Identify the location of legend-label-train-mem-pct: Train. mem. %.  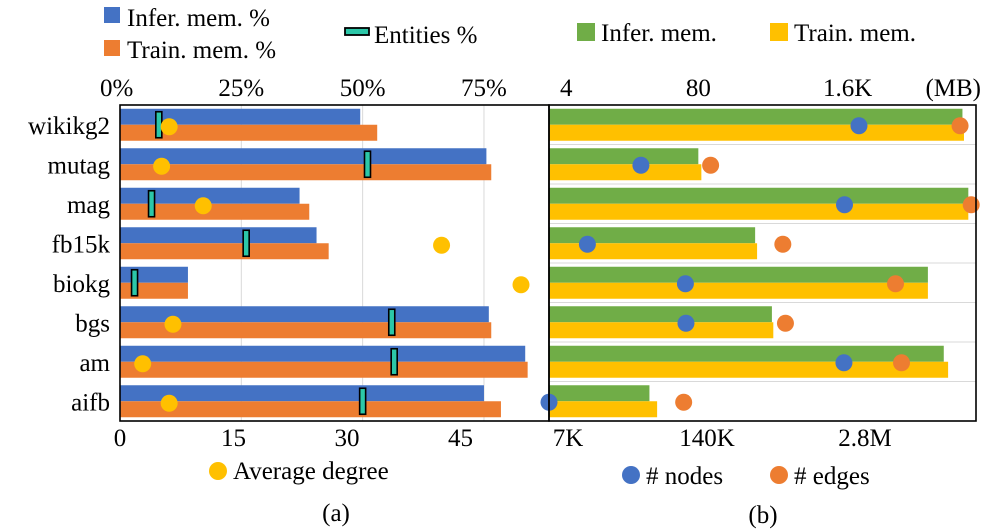
(201, 50).